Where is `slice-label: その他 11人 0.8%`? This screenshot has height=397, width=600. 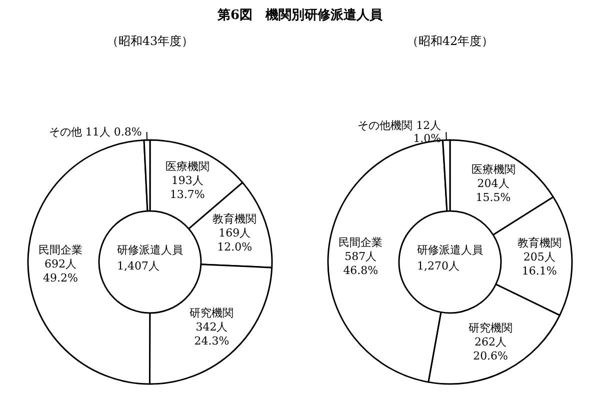
slice-label: その他 11人 0.8% is located at coordinates (95, 132).